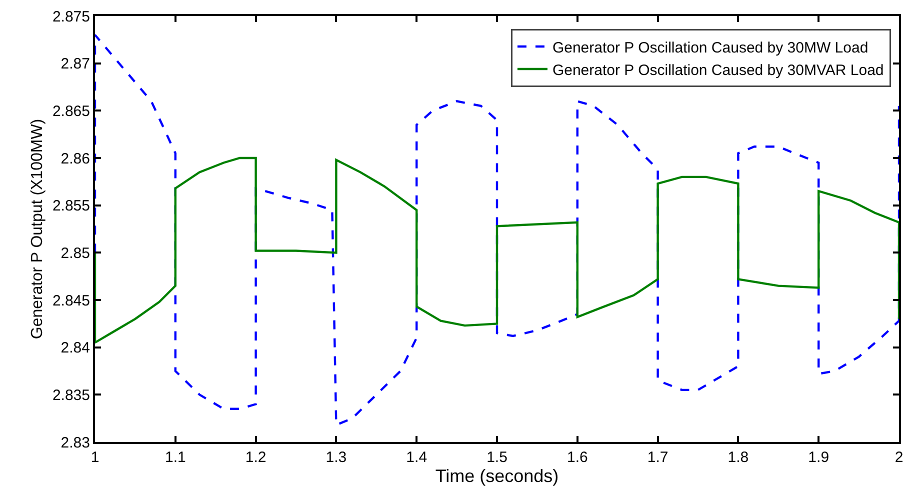 This screenshot has width=911, height=492. What do you see at coordinates (819, 457) in the screenshot?
I see `x-tick-label: 1.9` at bounding box center [819, 457].